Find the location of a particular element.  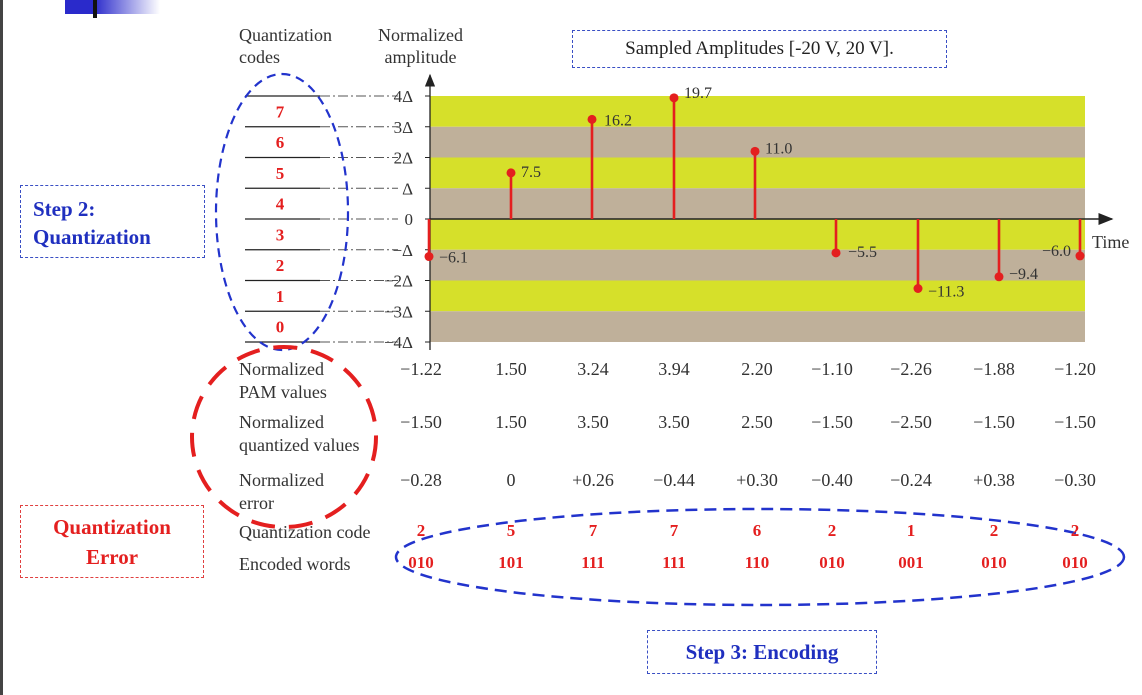

table-cell: −0.28 is located at coordinates (421, 480).